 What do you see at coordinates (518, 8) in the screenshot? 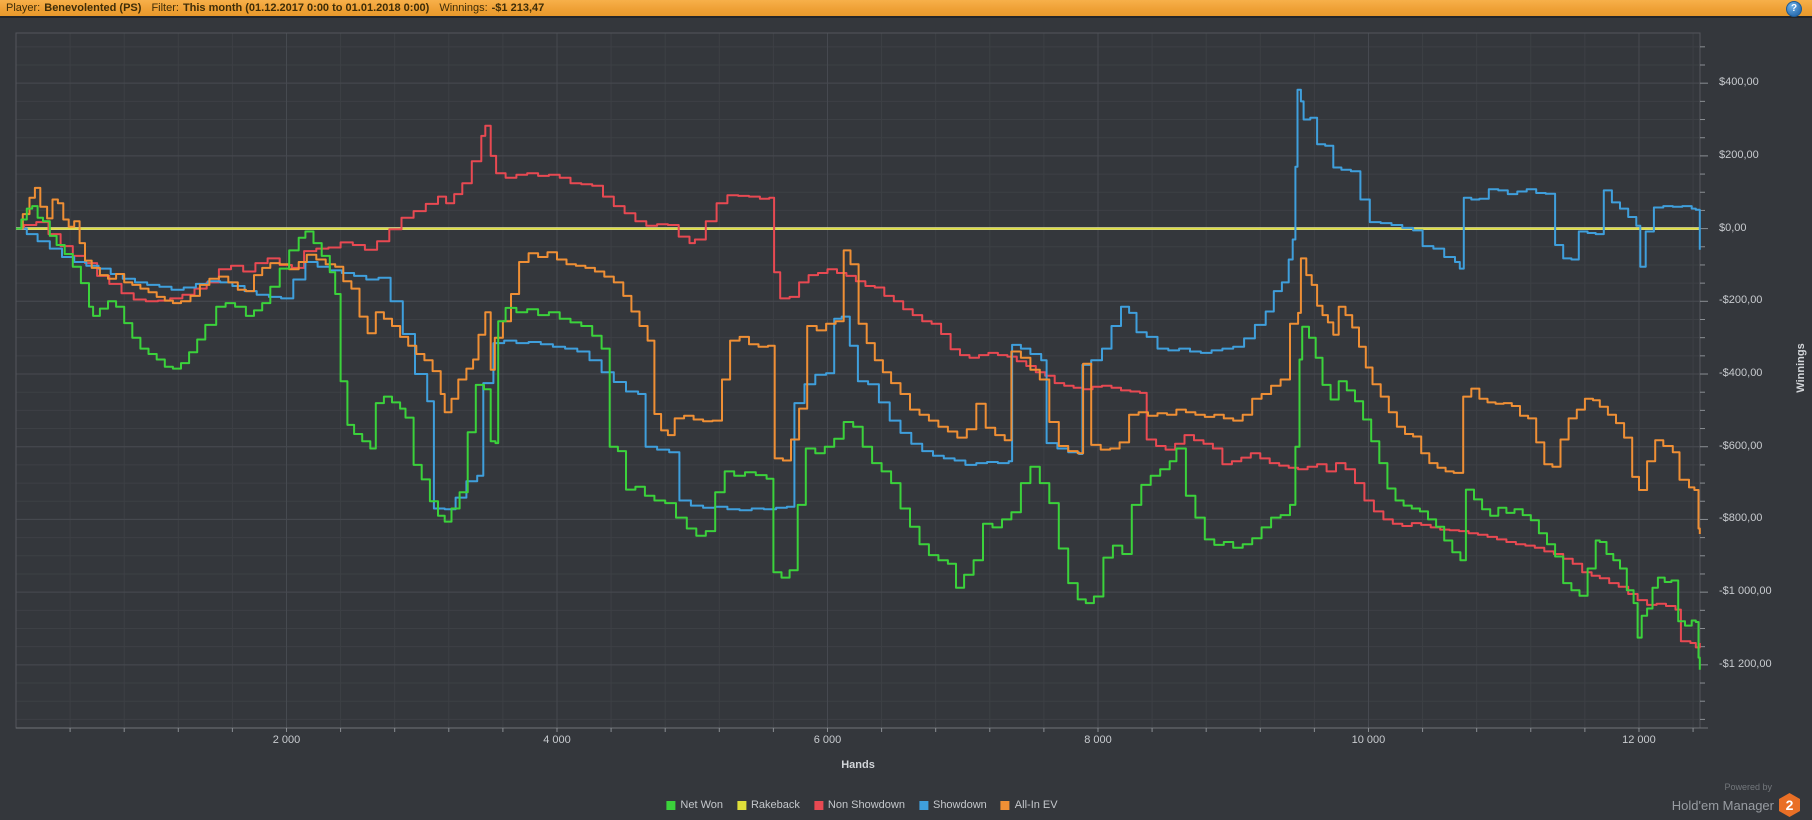
I see `winnings-value: -$1 213,47` at bounding box center [518, 8].